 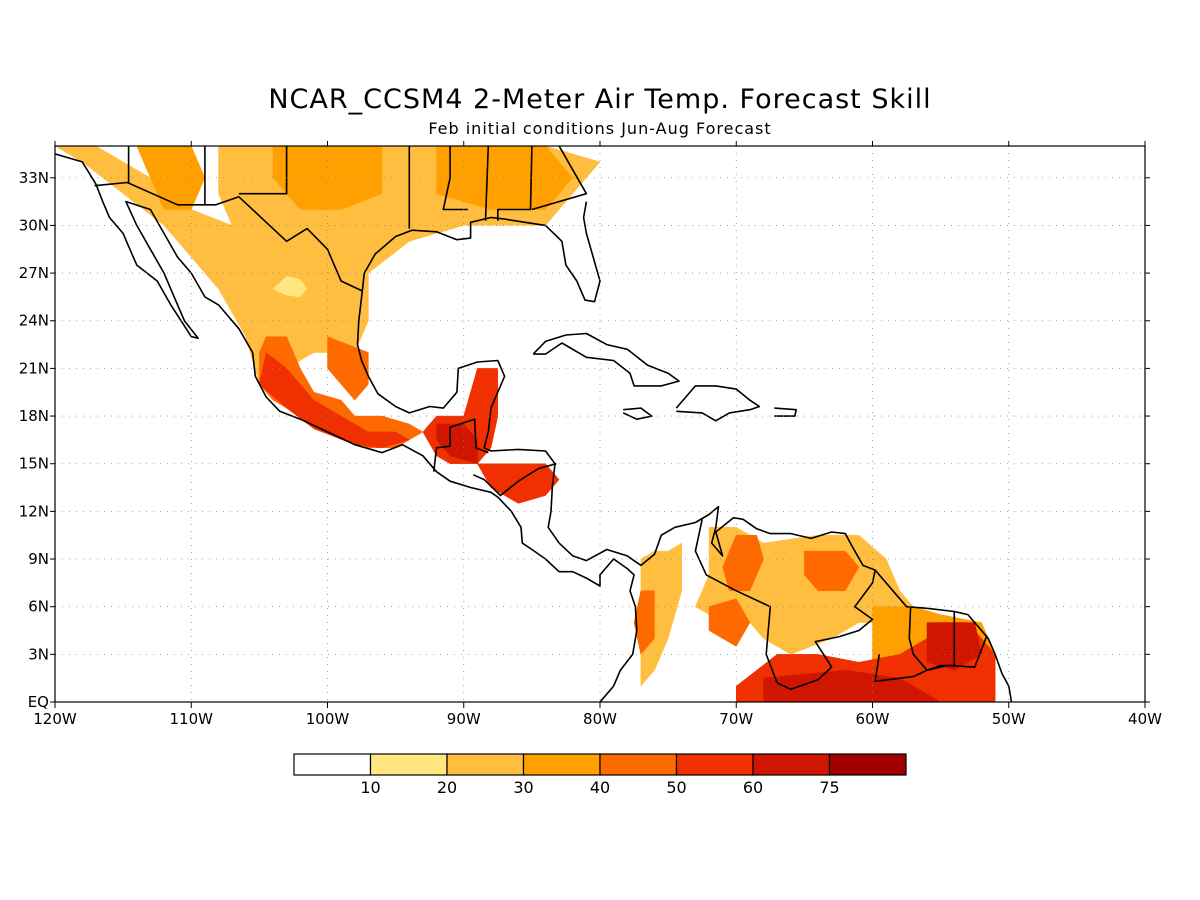 I want to click on lat-tick-label: 27N, so click(x=34, y=273).